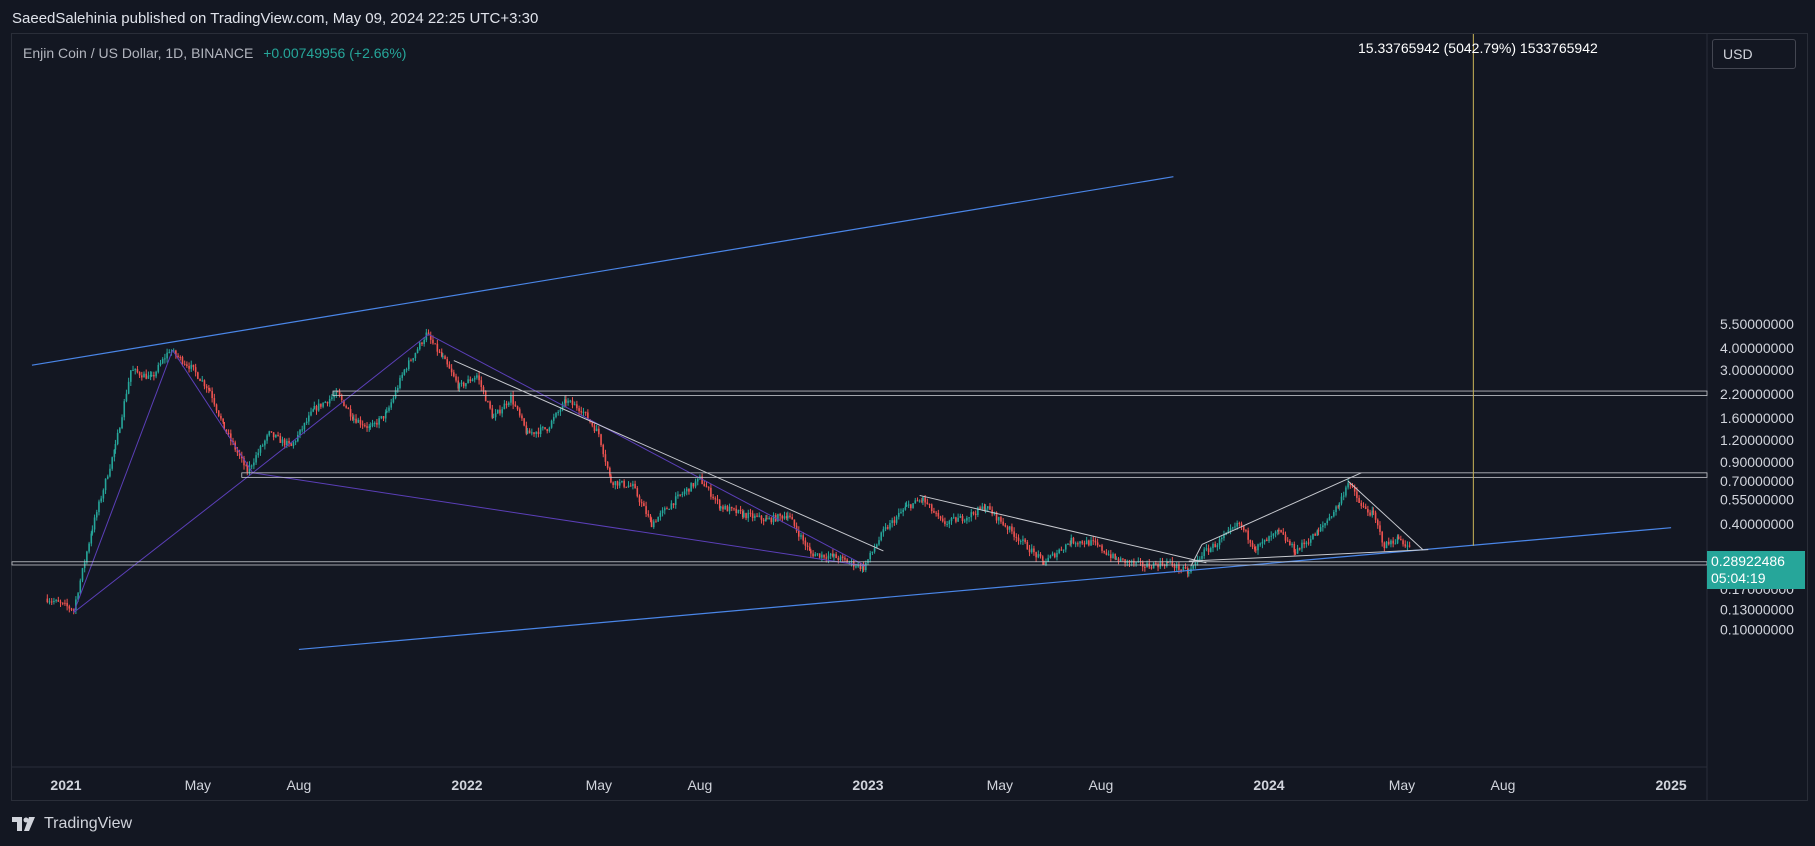 This screenshot has width=1815, height=846. Describe the element at coordinates (72, 824) in the screenshot. I see `tradingview-logo: TradingView` at that location.